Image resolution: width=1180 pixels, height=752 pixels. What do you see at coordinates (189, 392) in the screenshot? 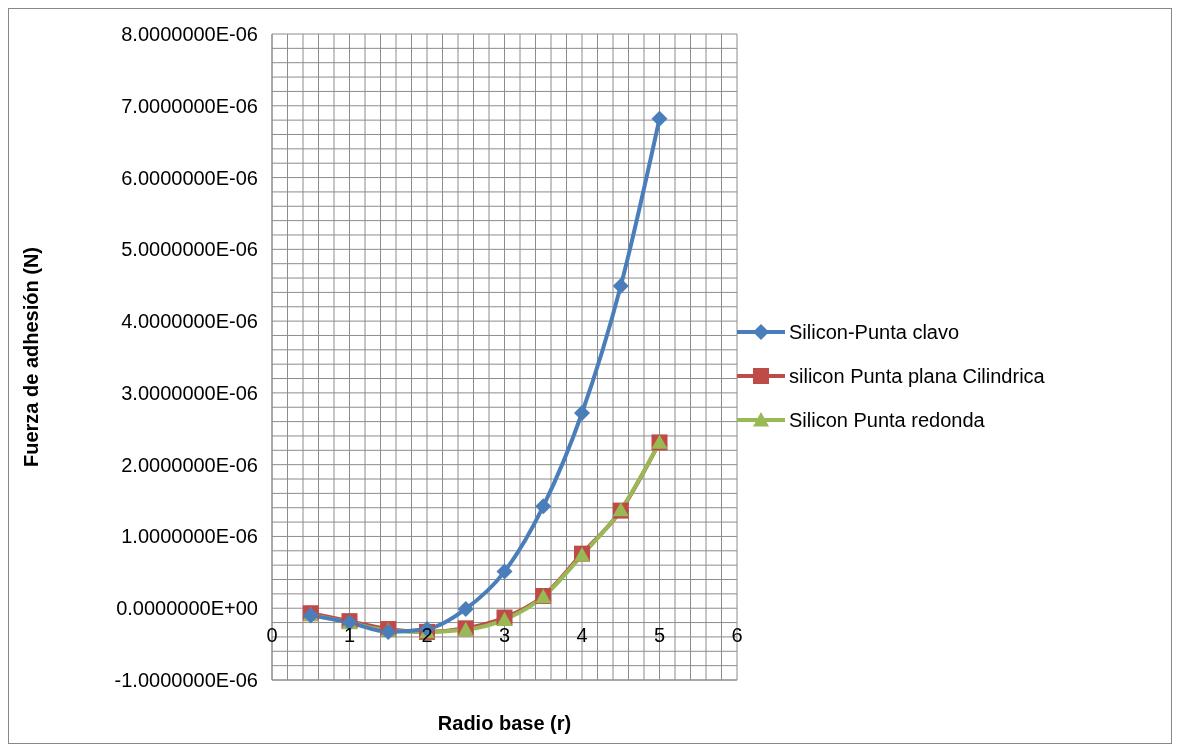
I see `y-tick-label: 3.0000000E-06` at bounding box center [189, 392].